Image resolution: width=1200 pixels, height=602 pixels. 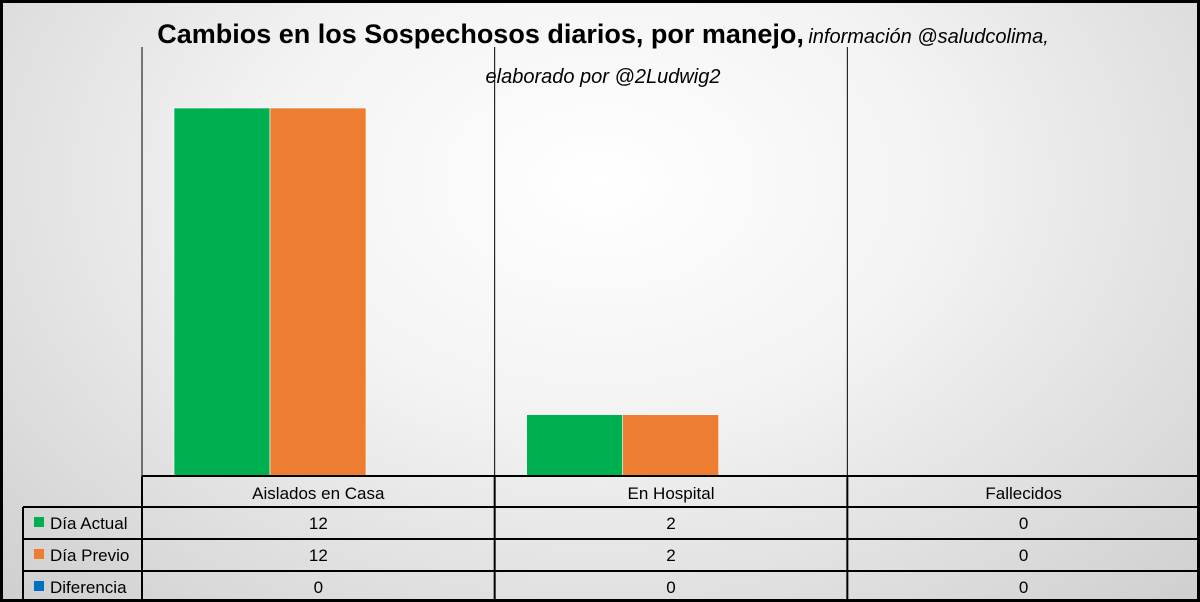 What do you see at coordinates (1023, 493) in the screenshot?
I see `category-label-2: Fallecidos` at bounding box center [1023, 493].